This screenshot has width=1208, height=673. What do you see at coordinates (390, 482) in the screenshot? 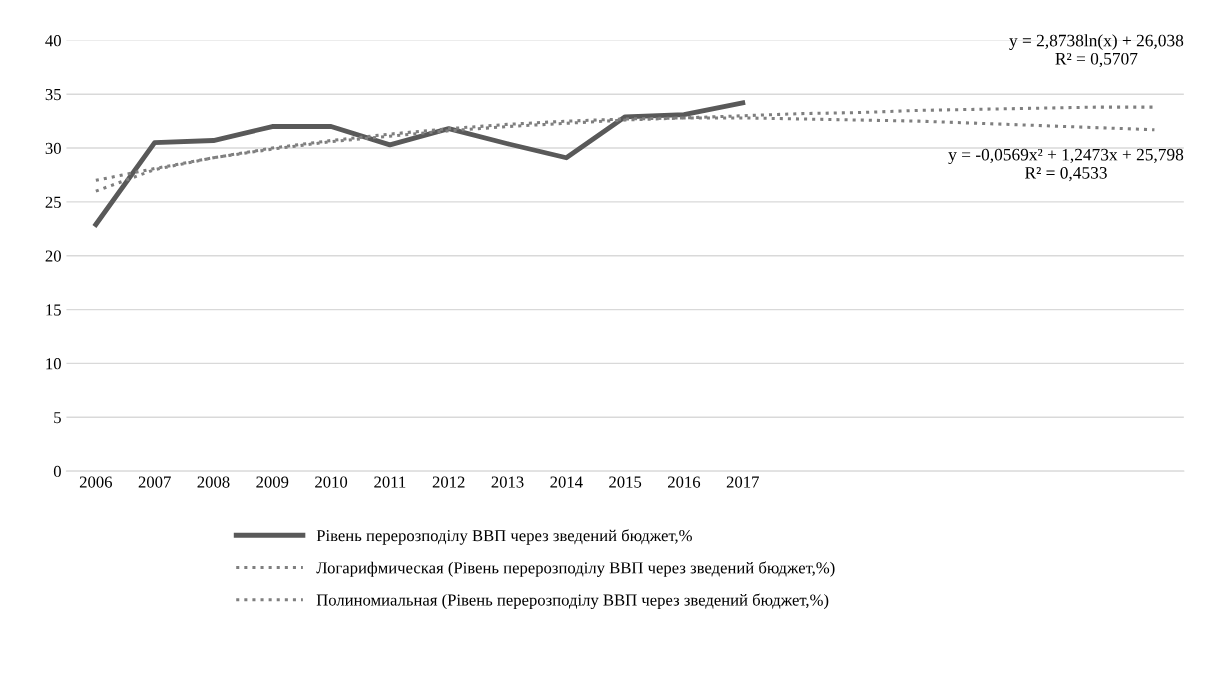
I see `x-tick-label: 2011` at bounding box center [390, 482].